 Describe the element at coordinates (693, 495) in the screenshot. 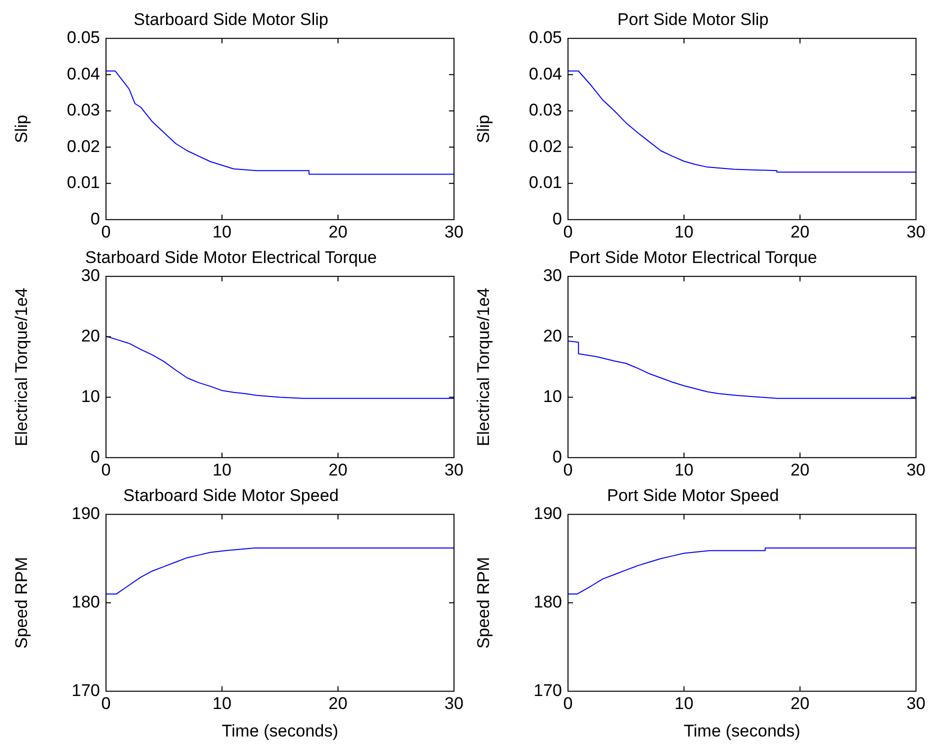

I see `chart-title: Port Side Motor Speed` at that location.